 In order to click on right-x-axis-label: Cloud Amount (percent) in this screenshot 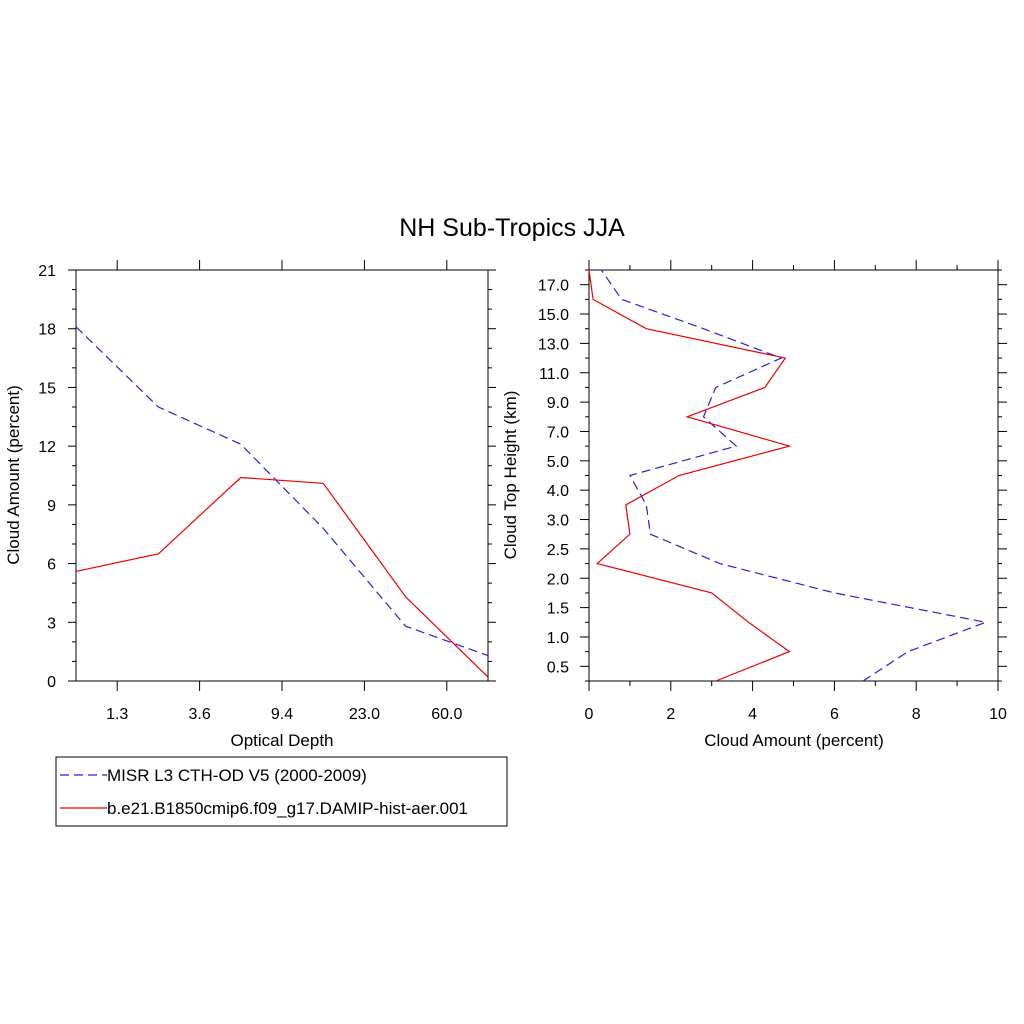, I will do `click(794, 740)`.